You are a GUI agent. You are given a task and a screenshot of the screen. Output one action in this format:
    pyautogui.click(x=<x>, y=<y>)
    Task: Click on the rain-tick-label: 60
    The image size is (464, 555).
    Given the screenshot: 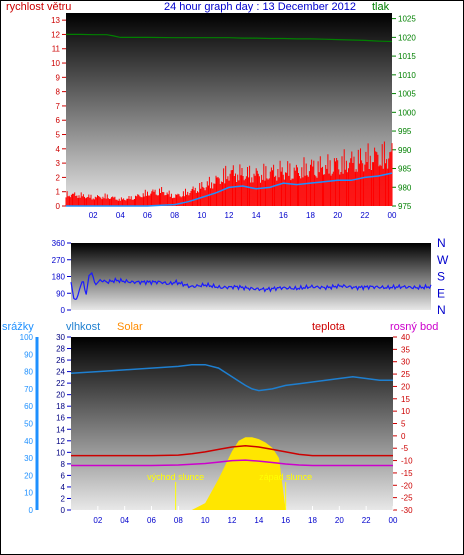 What is the action you would take?
    pyautogui.click(x=28, y=406)
    